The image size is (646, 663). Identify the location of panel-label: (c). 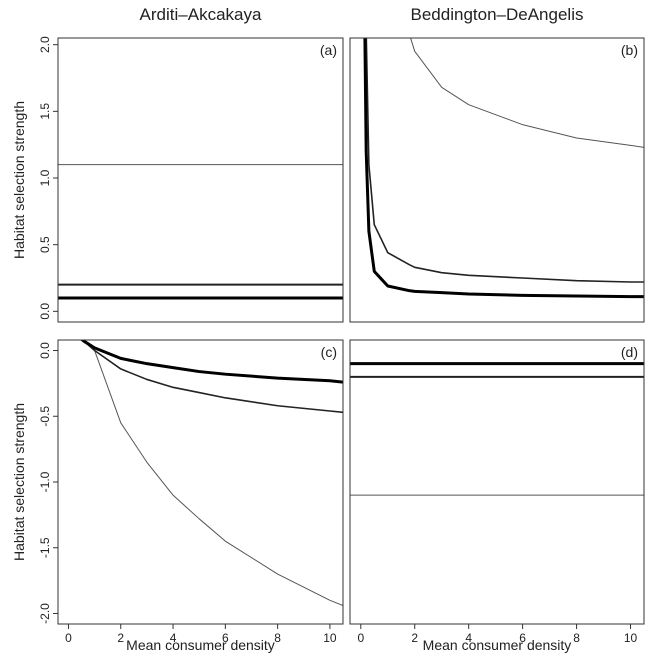
(329, 352).